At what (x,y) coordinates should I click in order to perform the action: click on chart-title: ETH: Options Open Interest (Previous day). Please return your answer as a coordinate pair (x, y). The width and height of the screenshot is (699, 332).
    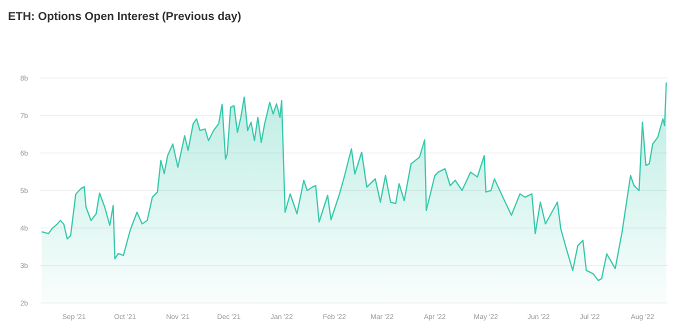
    Looking at the image, I should click on (125, 17).